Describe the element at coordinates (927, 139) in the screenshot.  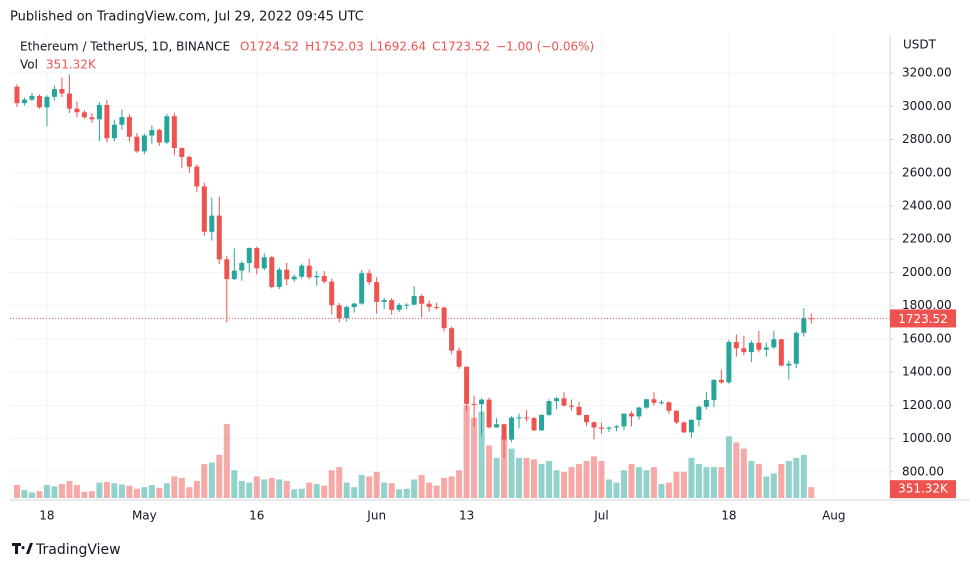
I see `y-tick-label: 2800.00` at that location.